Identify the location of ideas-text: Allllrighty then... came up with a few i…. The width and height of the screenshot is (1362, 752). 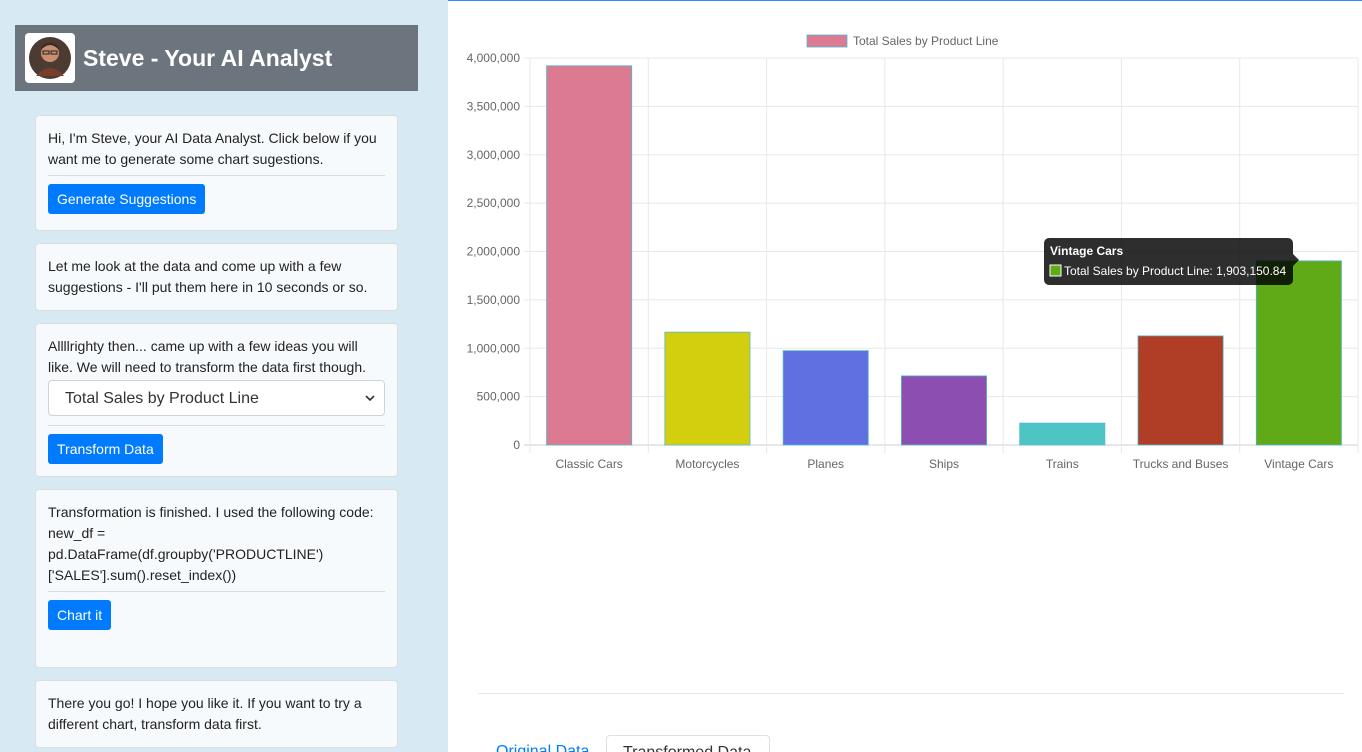
(207, 356).